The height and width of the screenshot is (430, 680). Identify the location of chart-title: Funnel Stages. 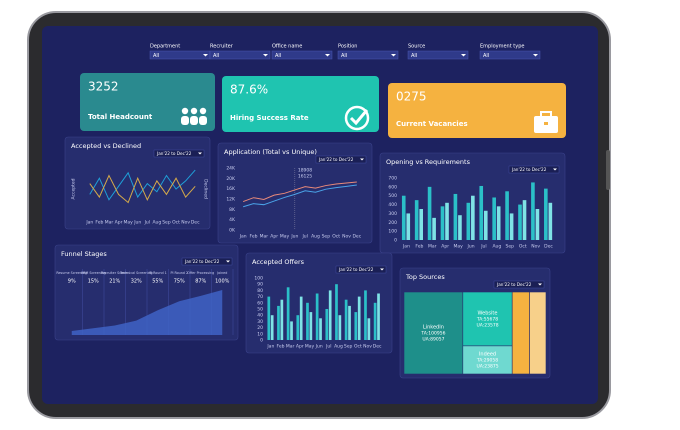
(84, 254).